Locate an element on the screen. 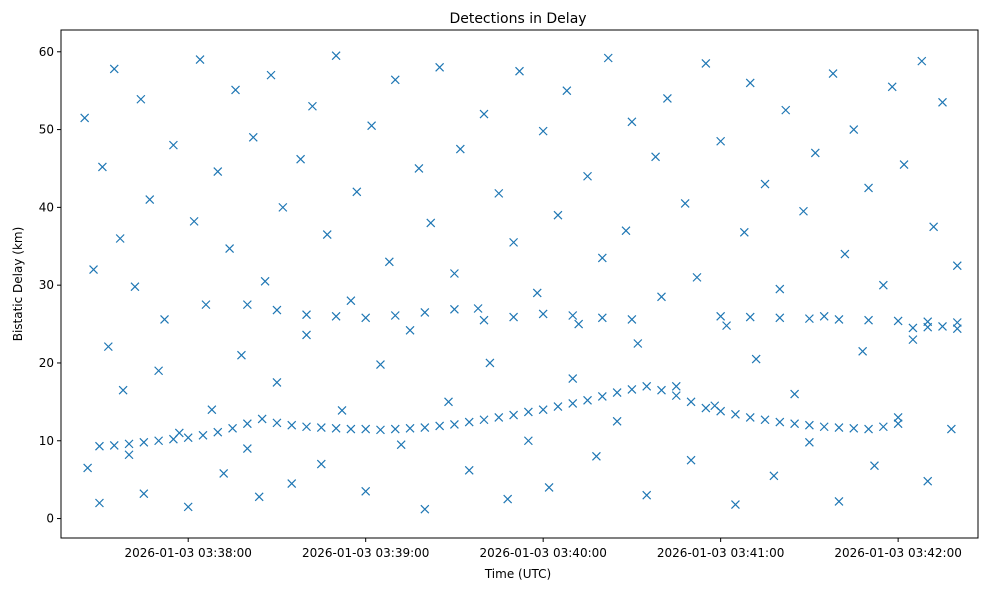 The width and height of the screenshot is (989, 590). x-tick-label: 2026-01-03 03:42:00 is located at coordinates (897, 553).